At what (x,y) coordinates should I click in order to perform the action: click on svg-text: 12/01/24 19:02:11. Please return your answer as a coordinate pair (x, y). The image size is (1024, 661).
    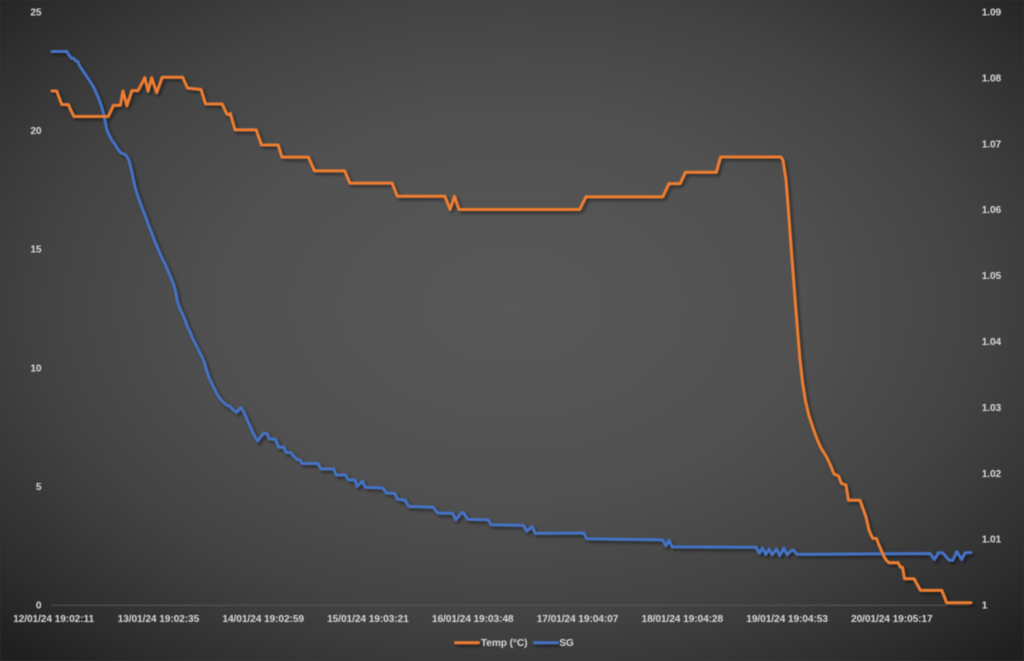
    Looking at the image, I should click on (53, 619).